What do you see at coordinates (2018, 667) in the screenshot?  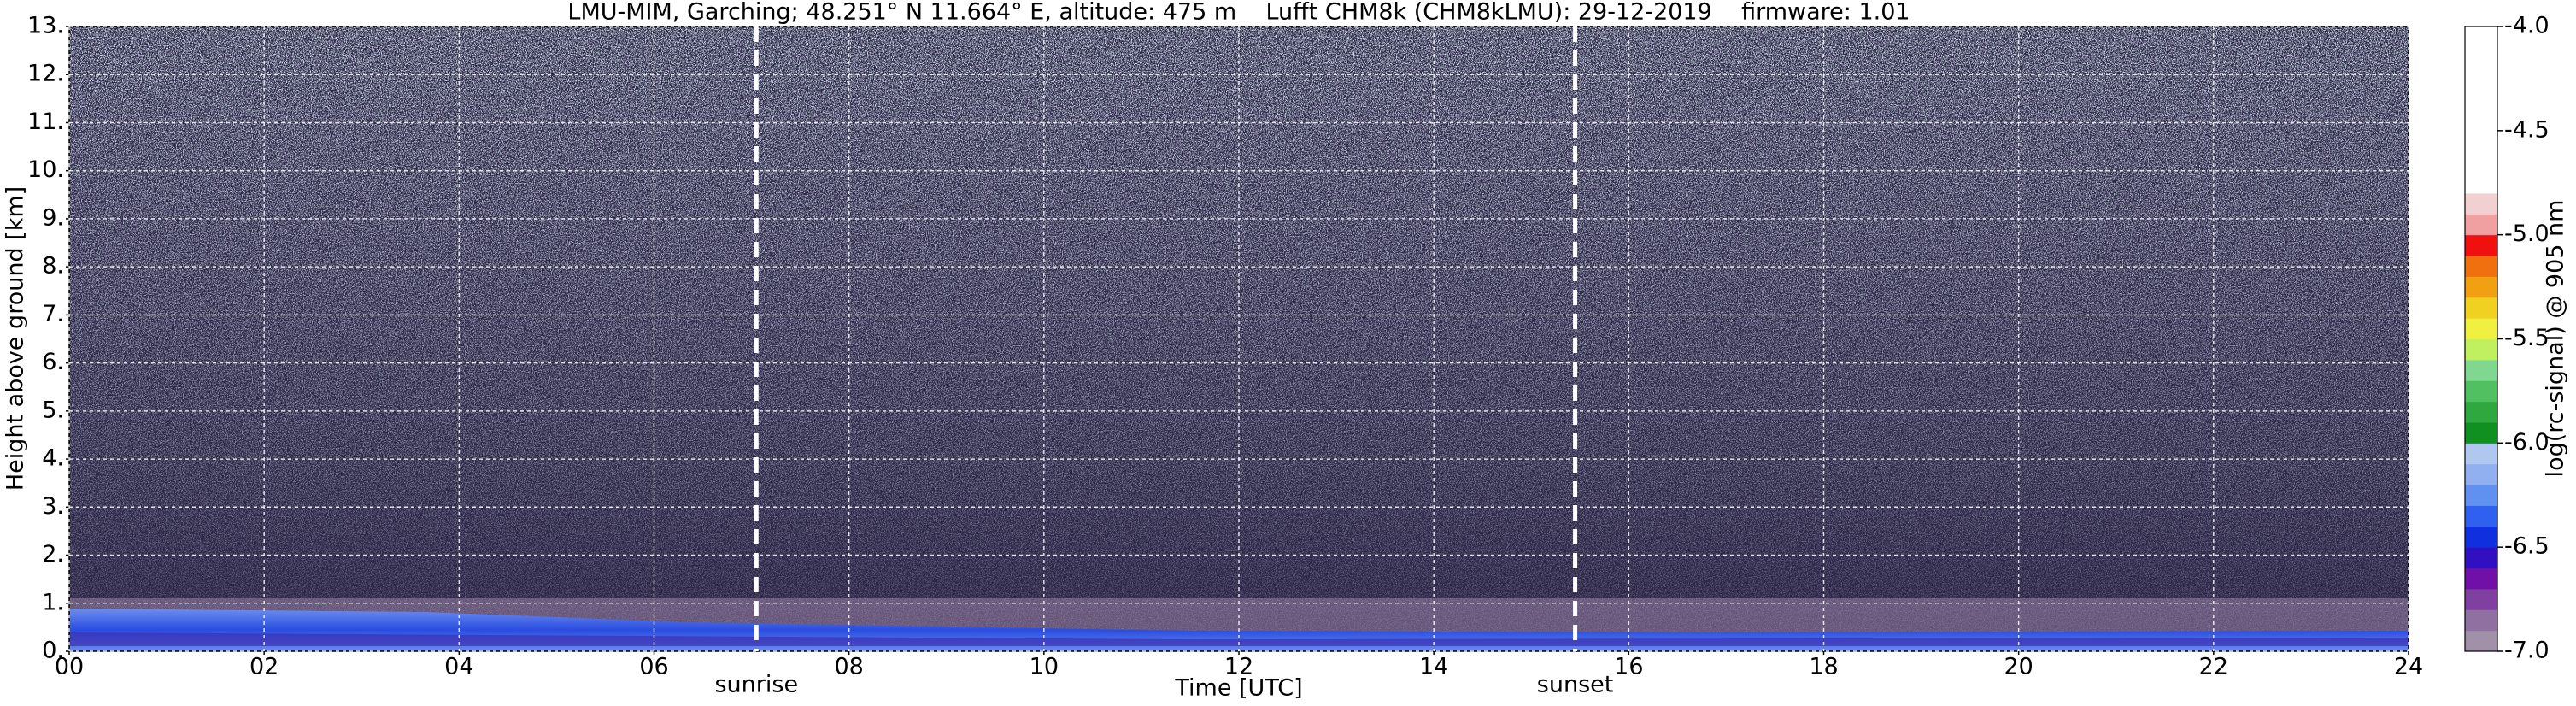 I see `x-tick-label: 20` at bounding box center [2018, 667].